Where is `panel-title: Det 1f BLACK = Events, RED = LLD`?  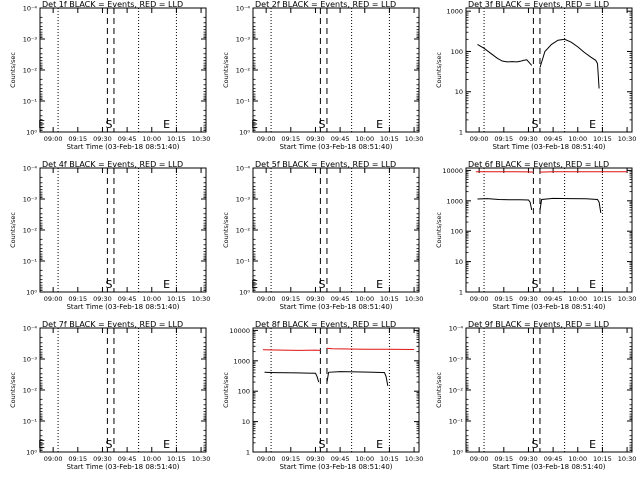
panel-title: Det 1f BLACK = Events, RED = LLD is located at coordinates (112, 4).